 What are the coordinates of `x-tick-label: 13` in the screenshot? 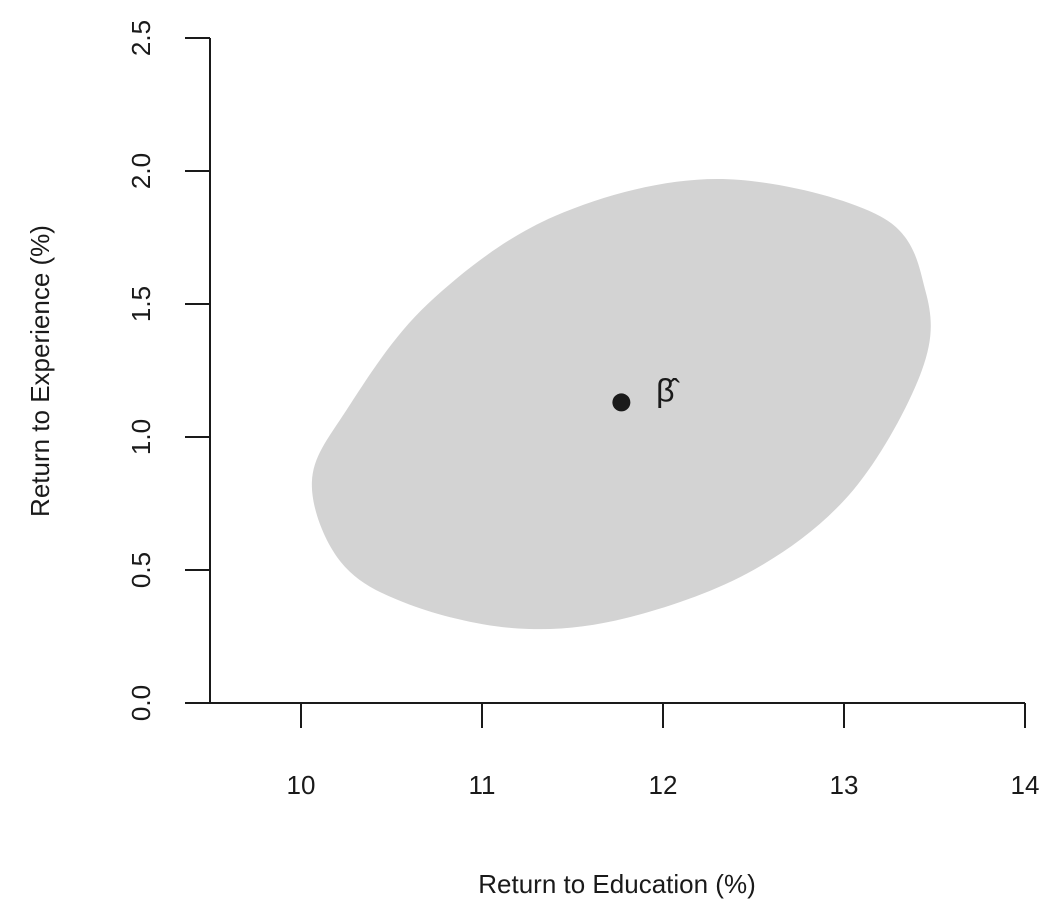 It's located at (844, 785).